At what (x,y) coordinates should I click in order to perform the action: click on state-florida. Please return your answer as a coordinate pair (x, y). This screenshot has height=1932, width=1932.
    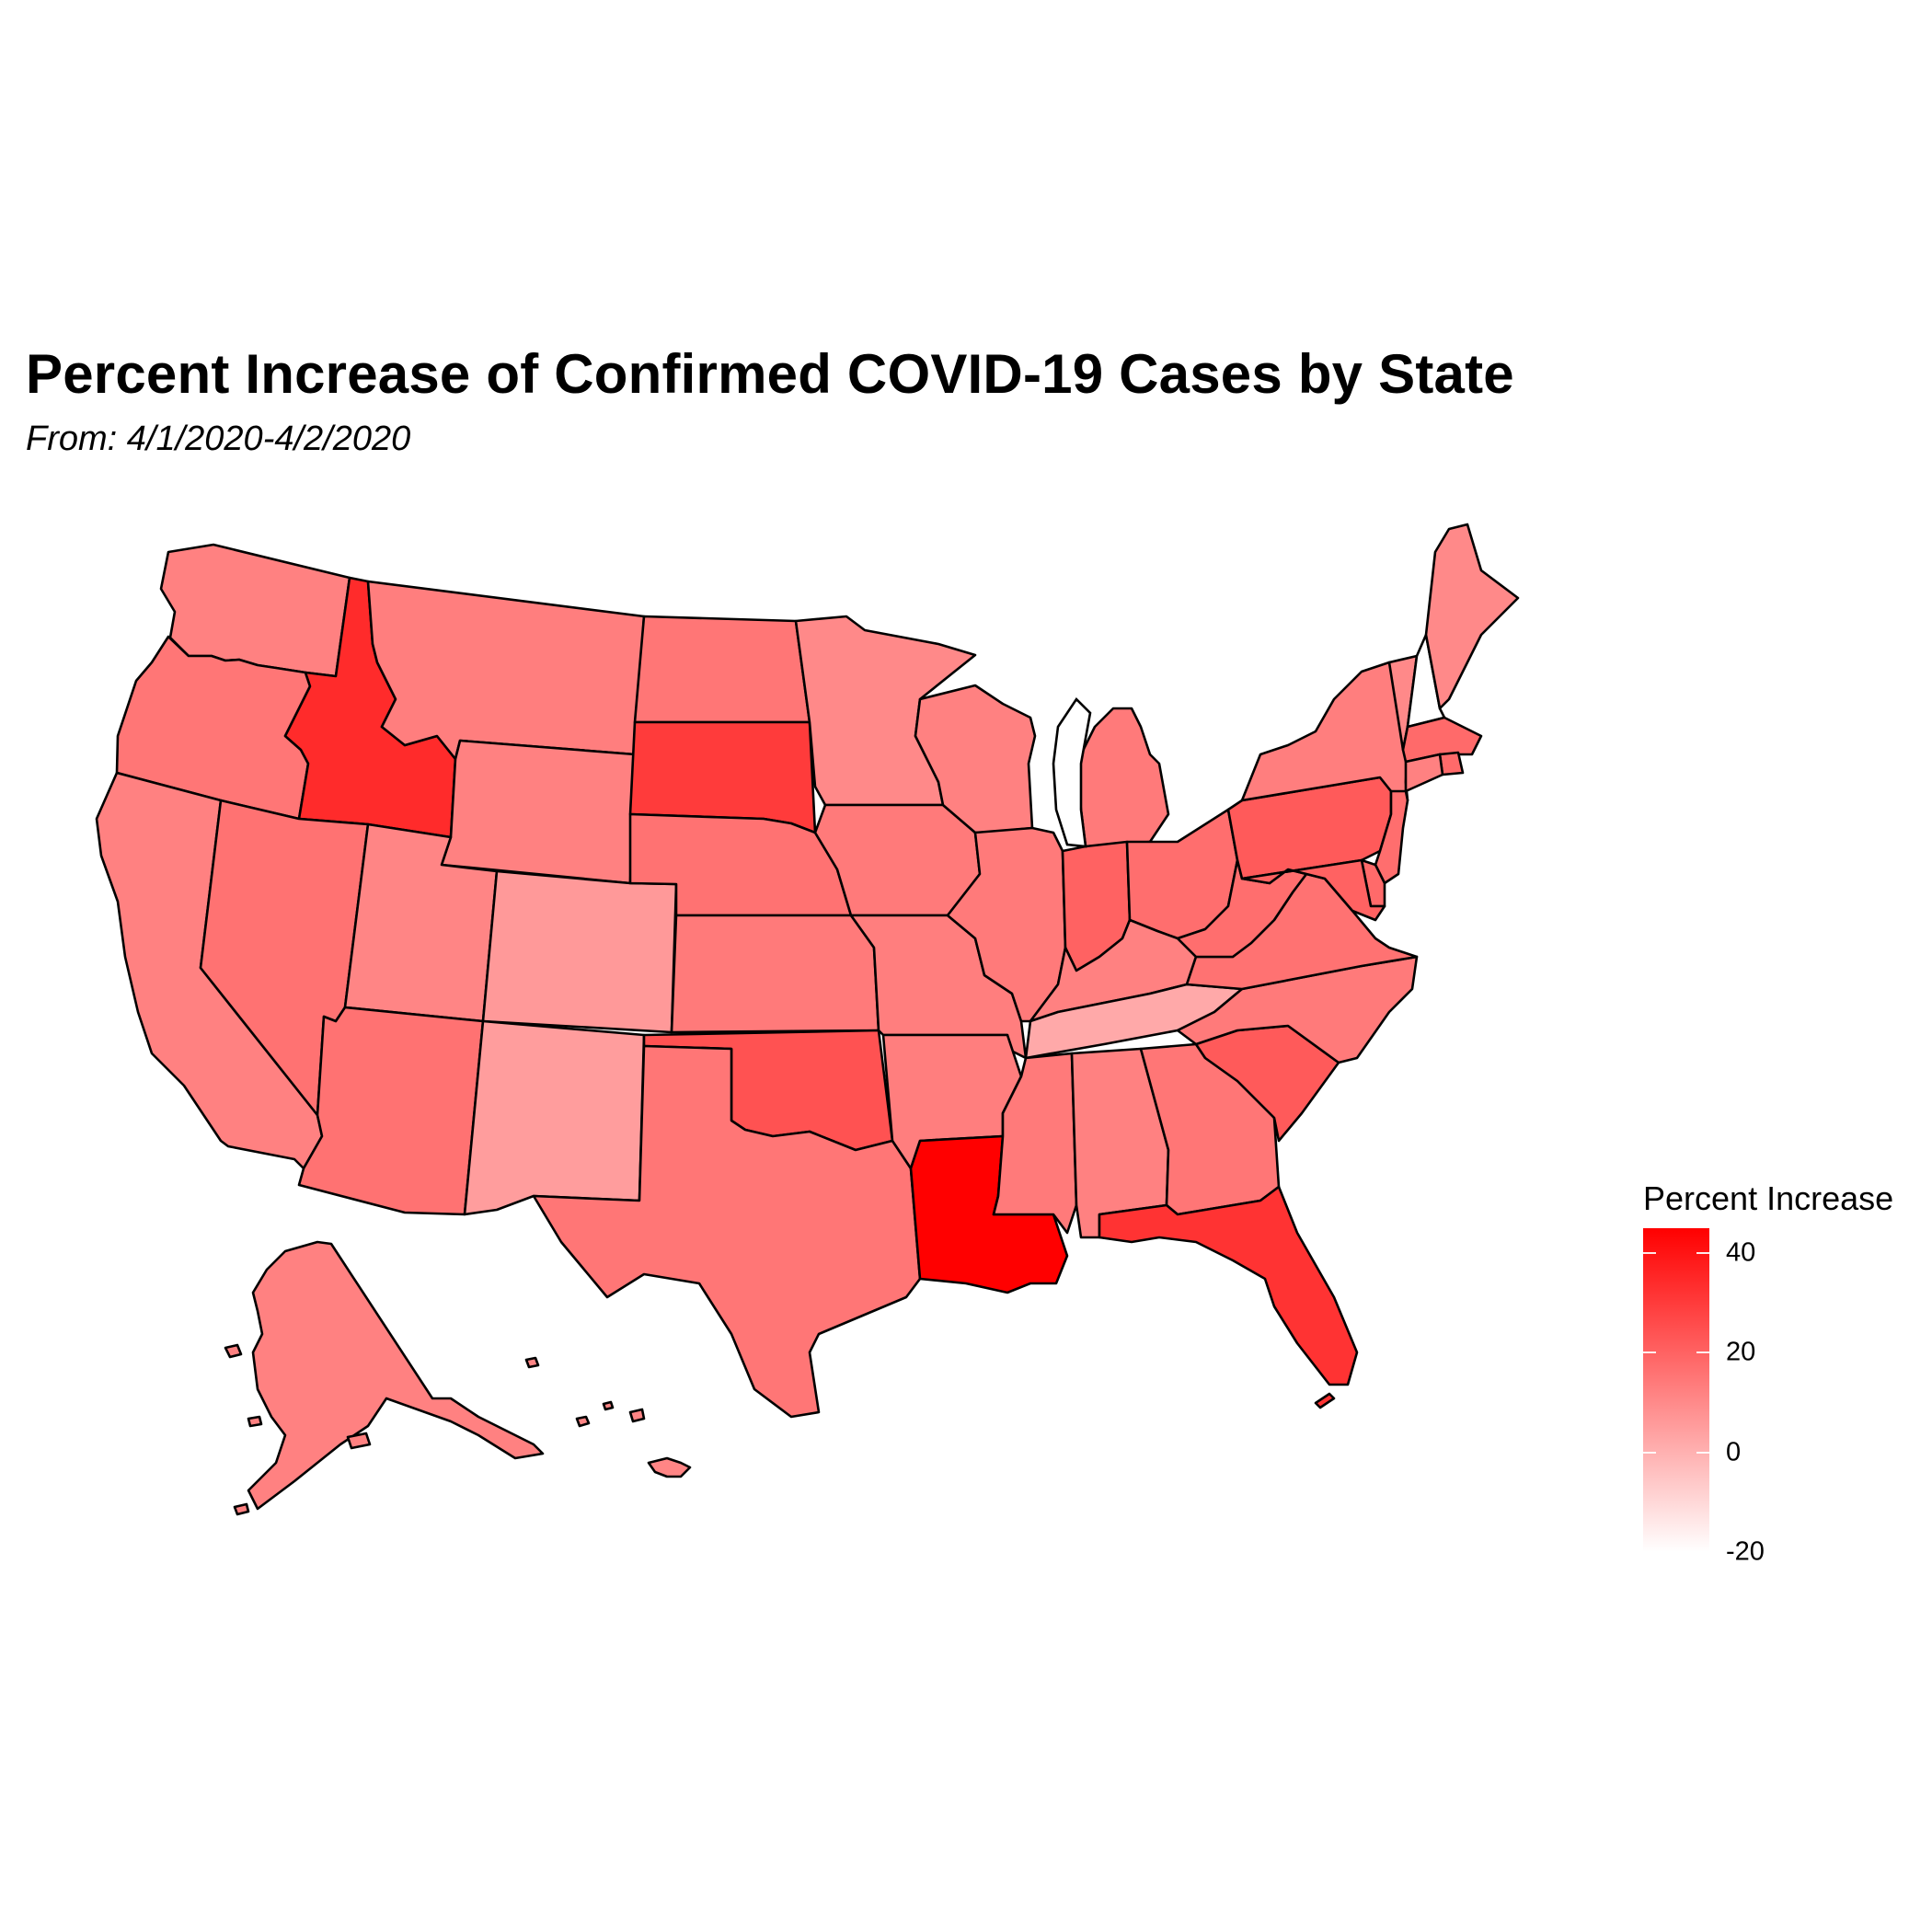
    Looking at the image, I should click on (1228, 1285).